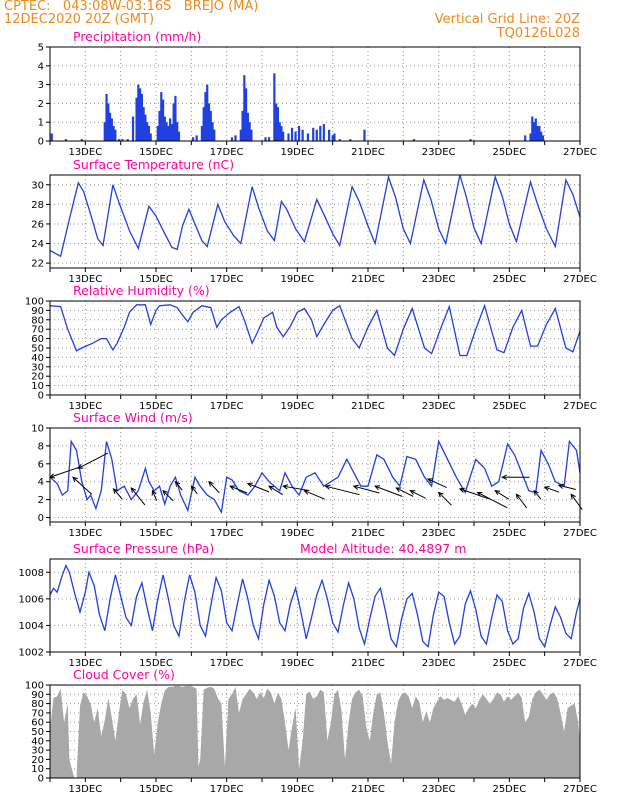 The height and width of the screenshot is (800, 618). What do you see at coordinates (315, 605) in the screenshot?
I see `pressure-frame` at bounding box center [315, 605].